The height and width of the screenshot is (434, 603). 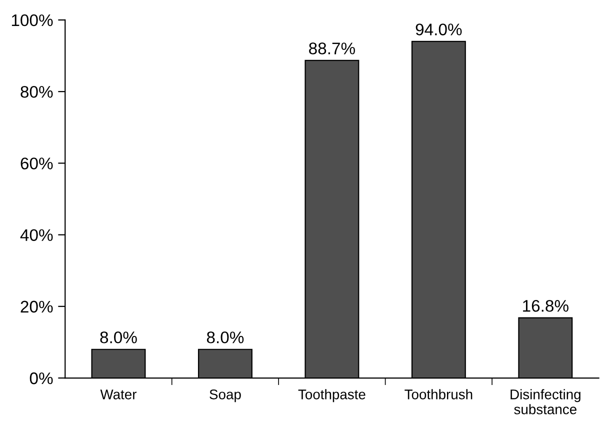 What do you see at coordinates (332, 395) in the screenshot?
I see `x-tick-label: Toothpaste` at bounding box center [332, 395].